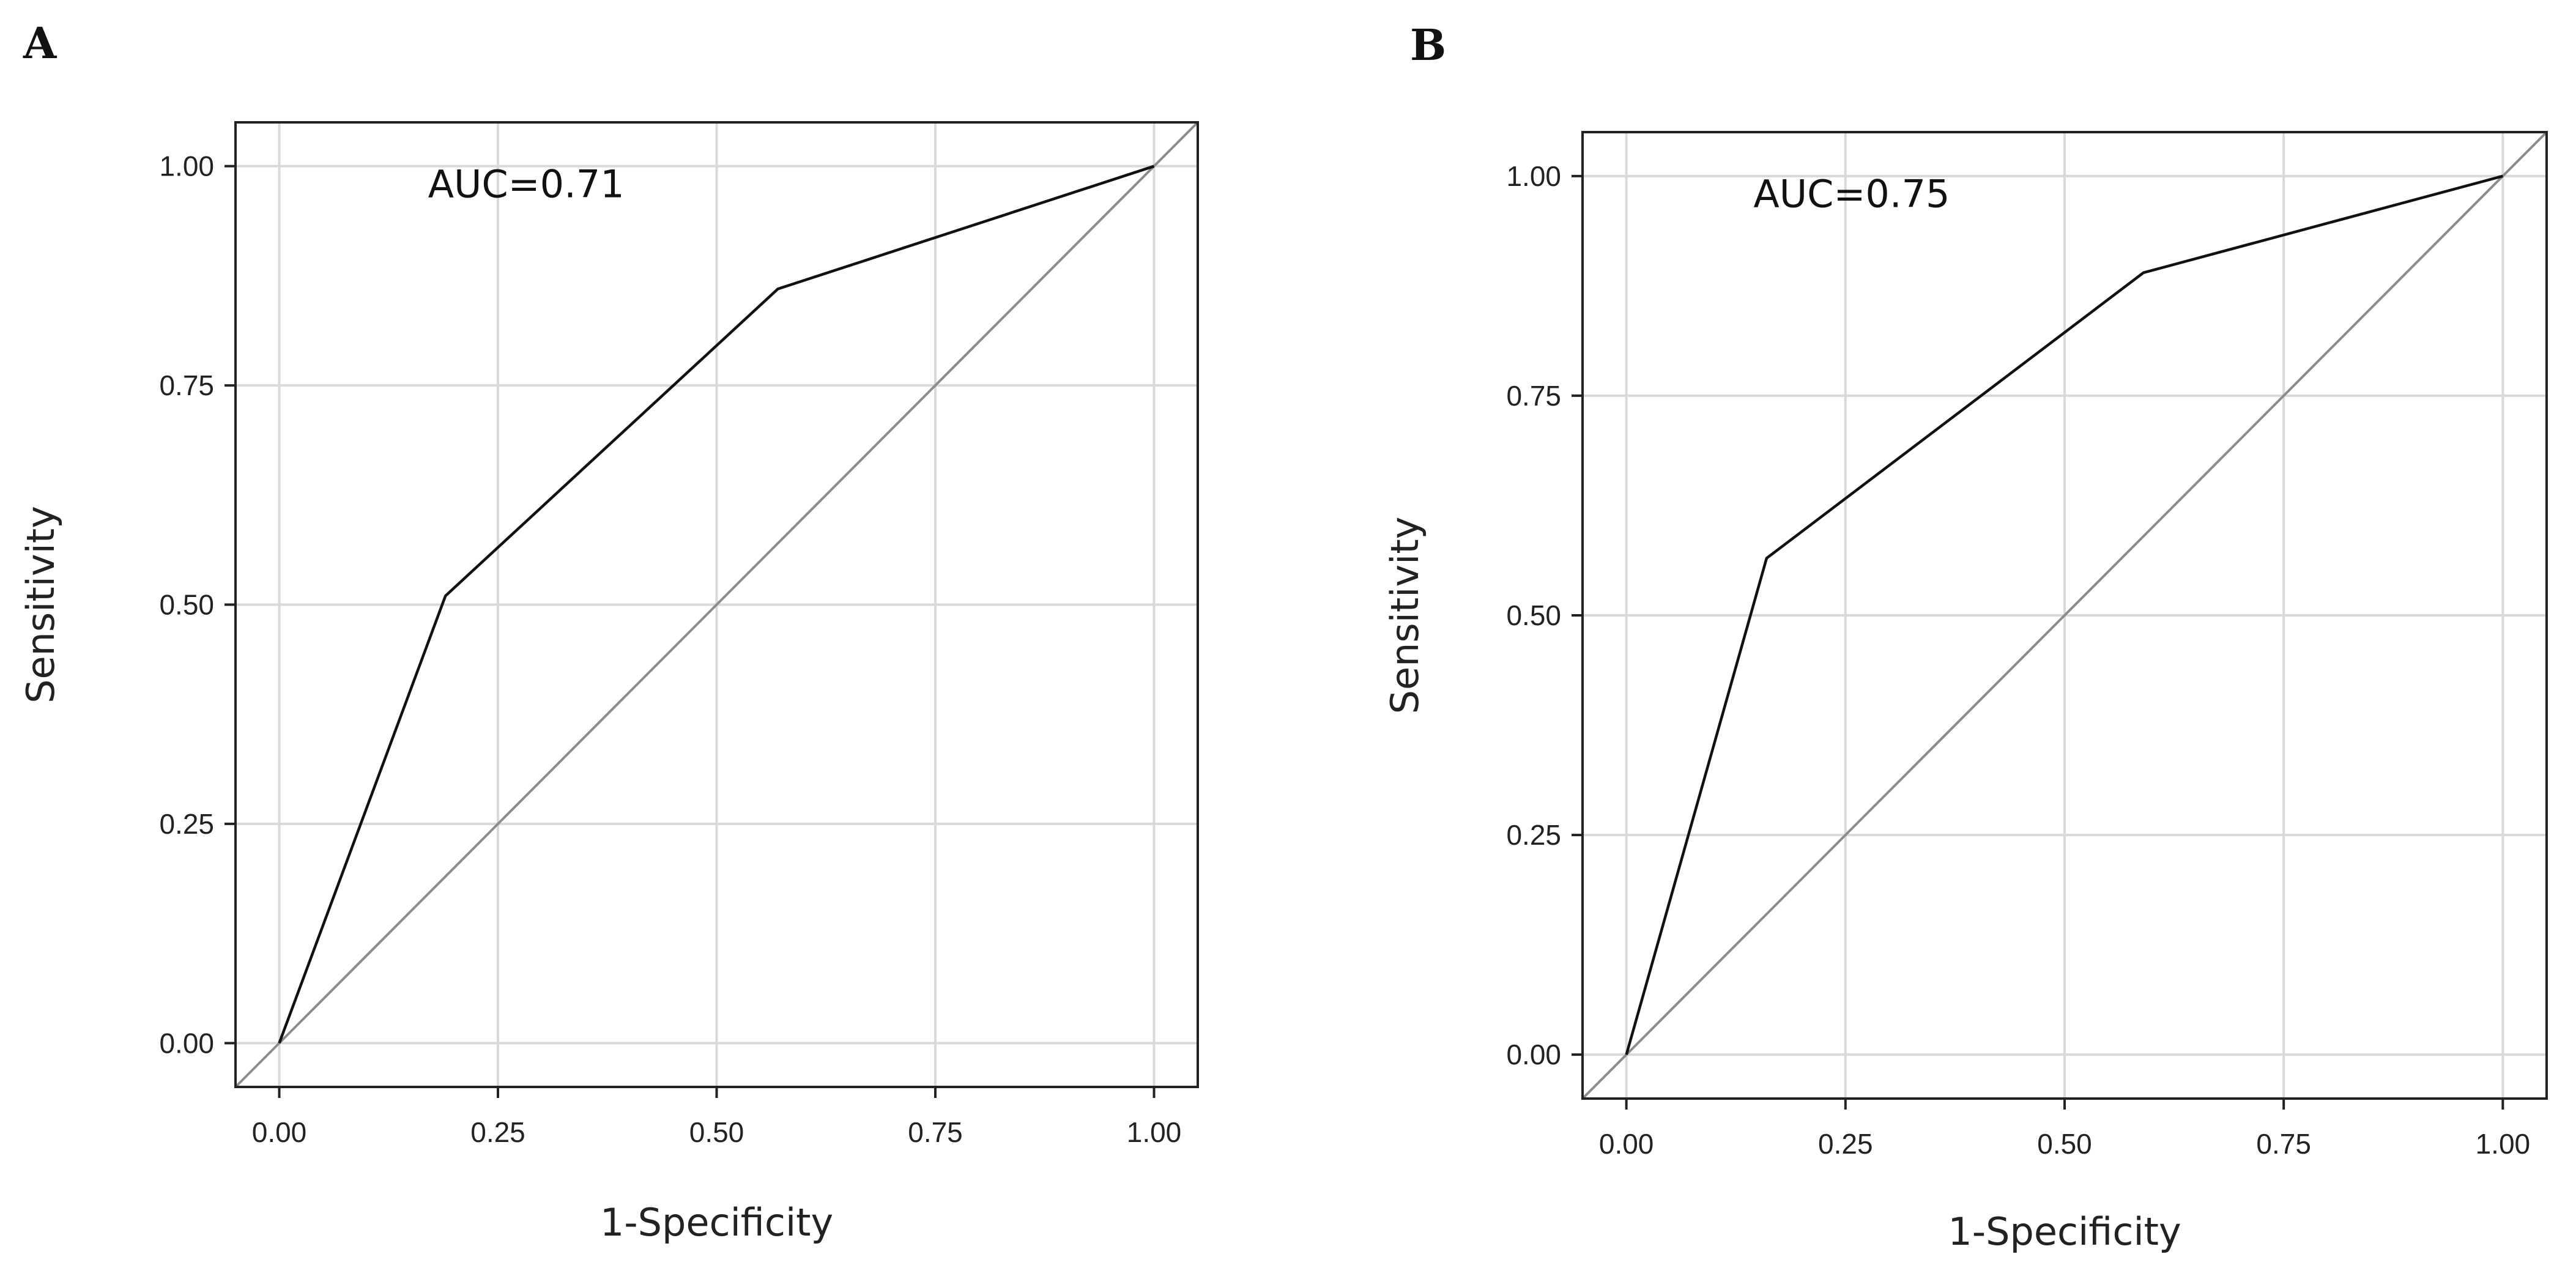 Image resolution: width=2576 pixels, height=1268 pixels. Describe the element at coordinates (1851, 195) in the screenshot. I see `auc-annotation: AUC=0.75` at that location.